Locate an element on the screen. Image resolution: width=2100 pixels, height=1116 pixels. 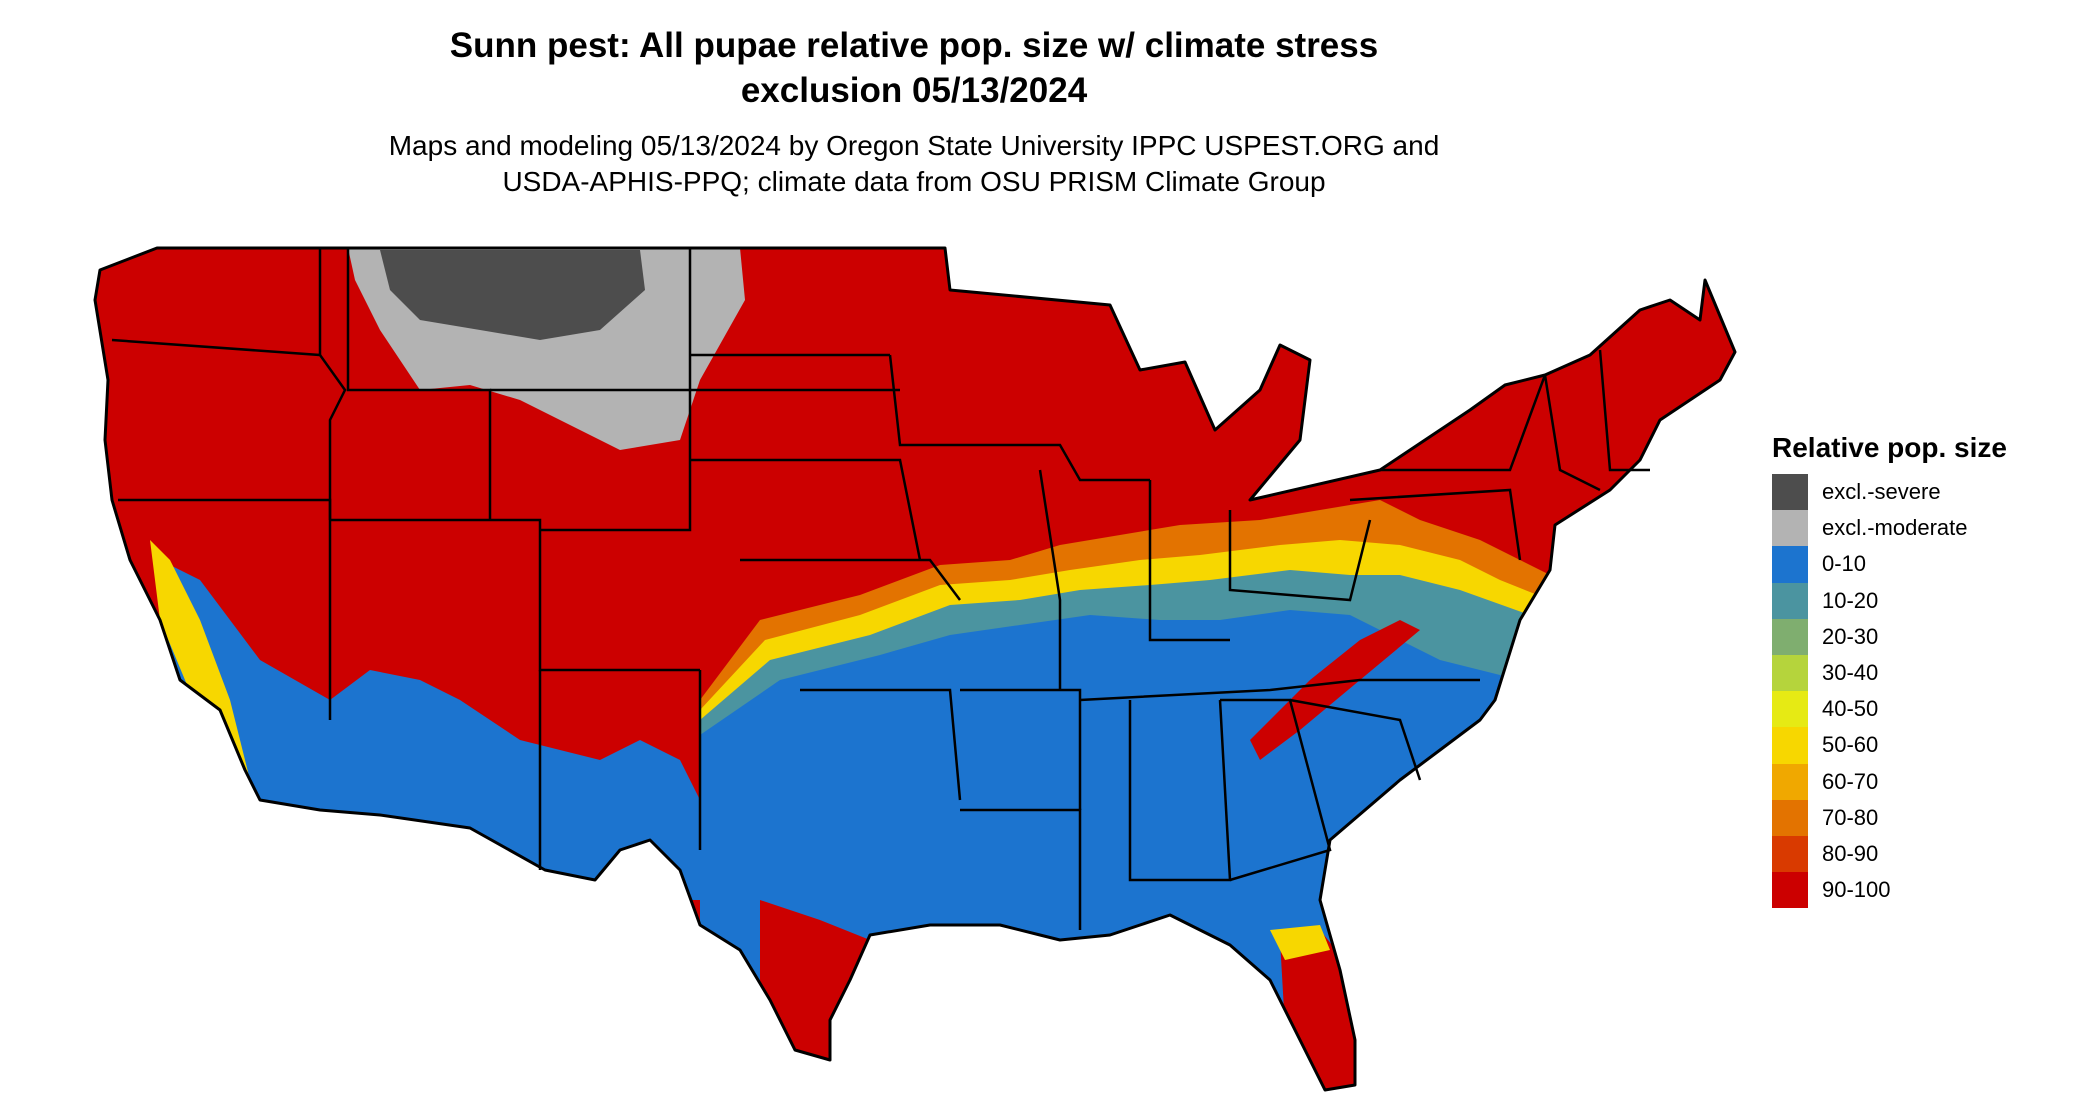
legend-label: 70-80 is located at coordinates (1850, 817).